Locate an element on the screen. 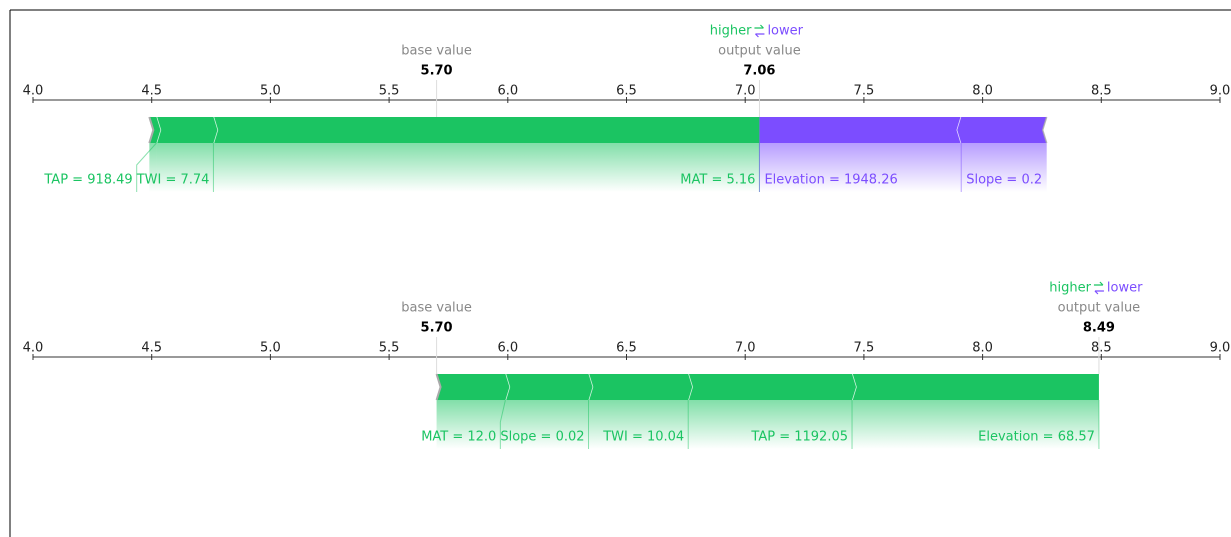 The height and width of the screenshot is (537, 1231). feature-label: Slope = 0.02 is located at coordinates (542, 437).